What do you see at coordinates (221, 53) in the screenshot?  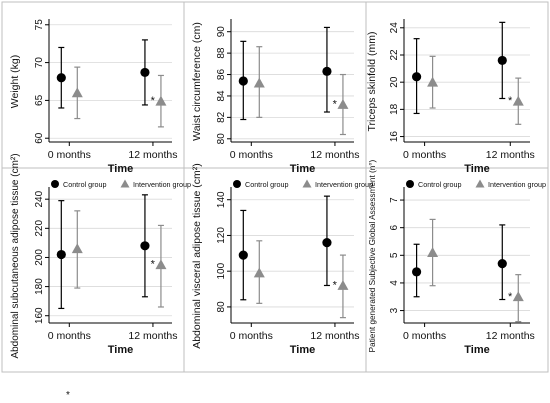 I see `y-tick-label: 88` at bounding box center [221, 53].